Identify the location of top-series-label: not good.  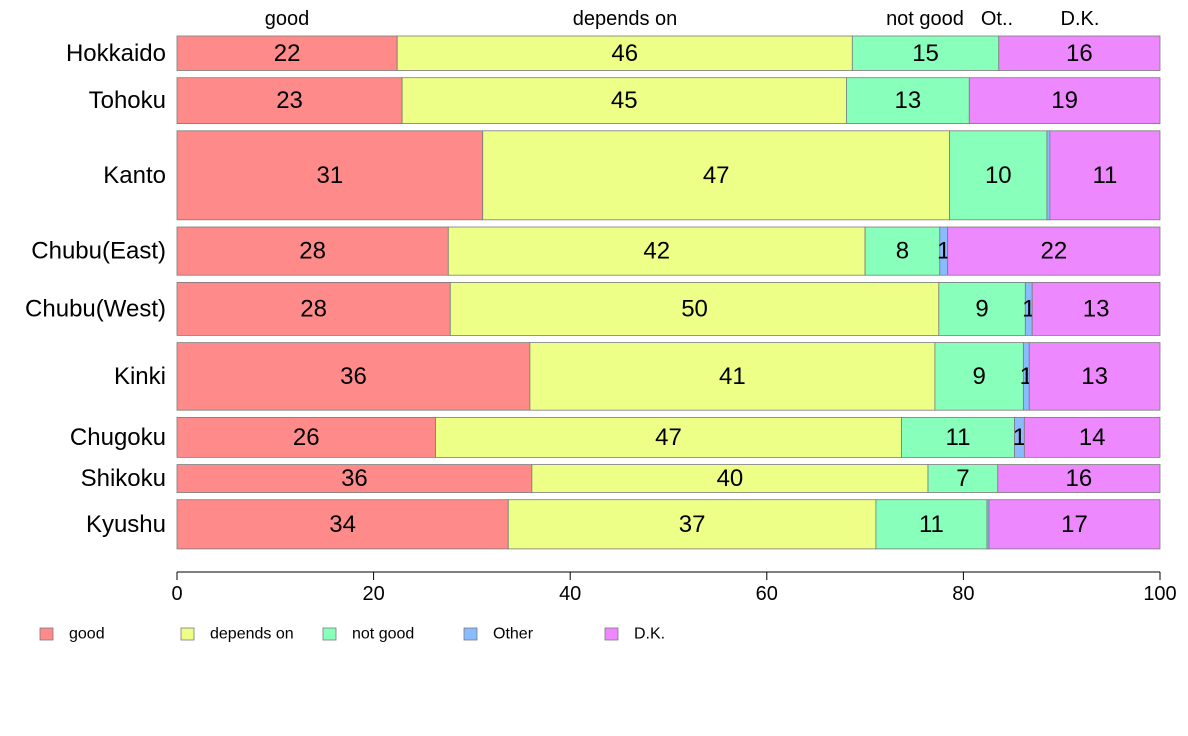
(925, 19).